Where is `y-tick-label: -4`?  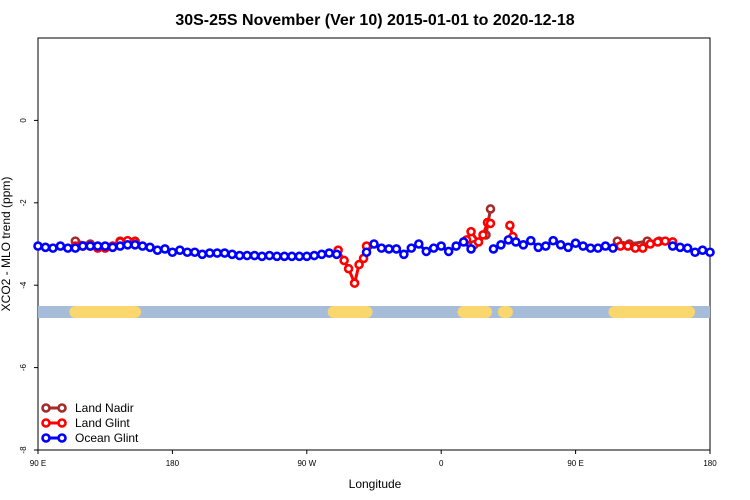 y-tick-label: -4 is located at coordinates (23, 285).